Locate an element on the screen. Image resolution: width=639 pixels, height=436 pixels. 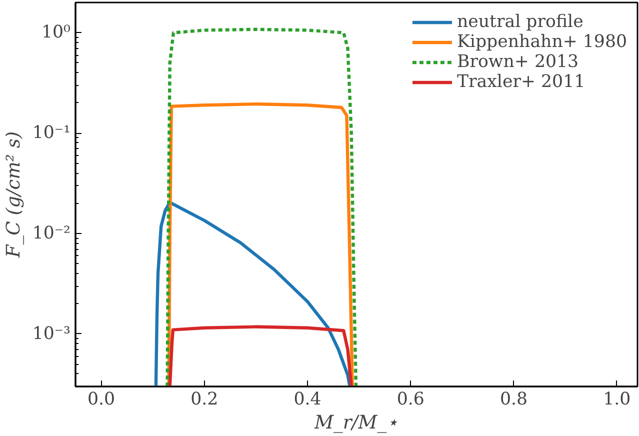
y-axis-title: F_C (g/cm² s) is located at coordinates (13, 195).